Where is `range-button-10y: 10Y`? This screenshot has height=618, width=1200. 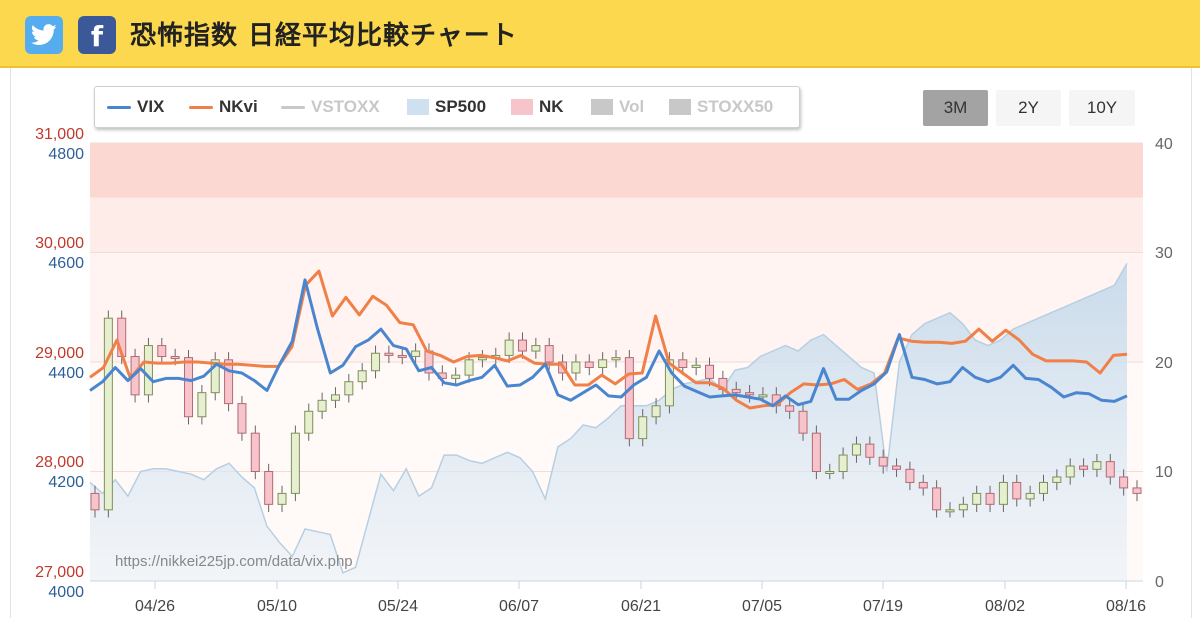 range-button-10y: 10Y is located at coordinates (1102, 108).